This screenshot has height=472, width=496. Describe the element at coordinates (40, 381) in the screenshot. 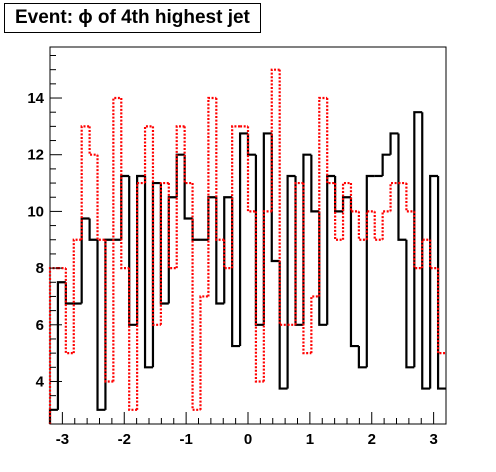

I see `y-tick-label: 4` at that location.